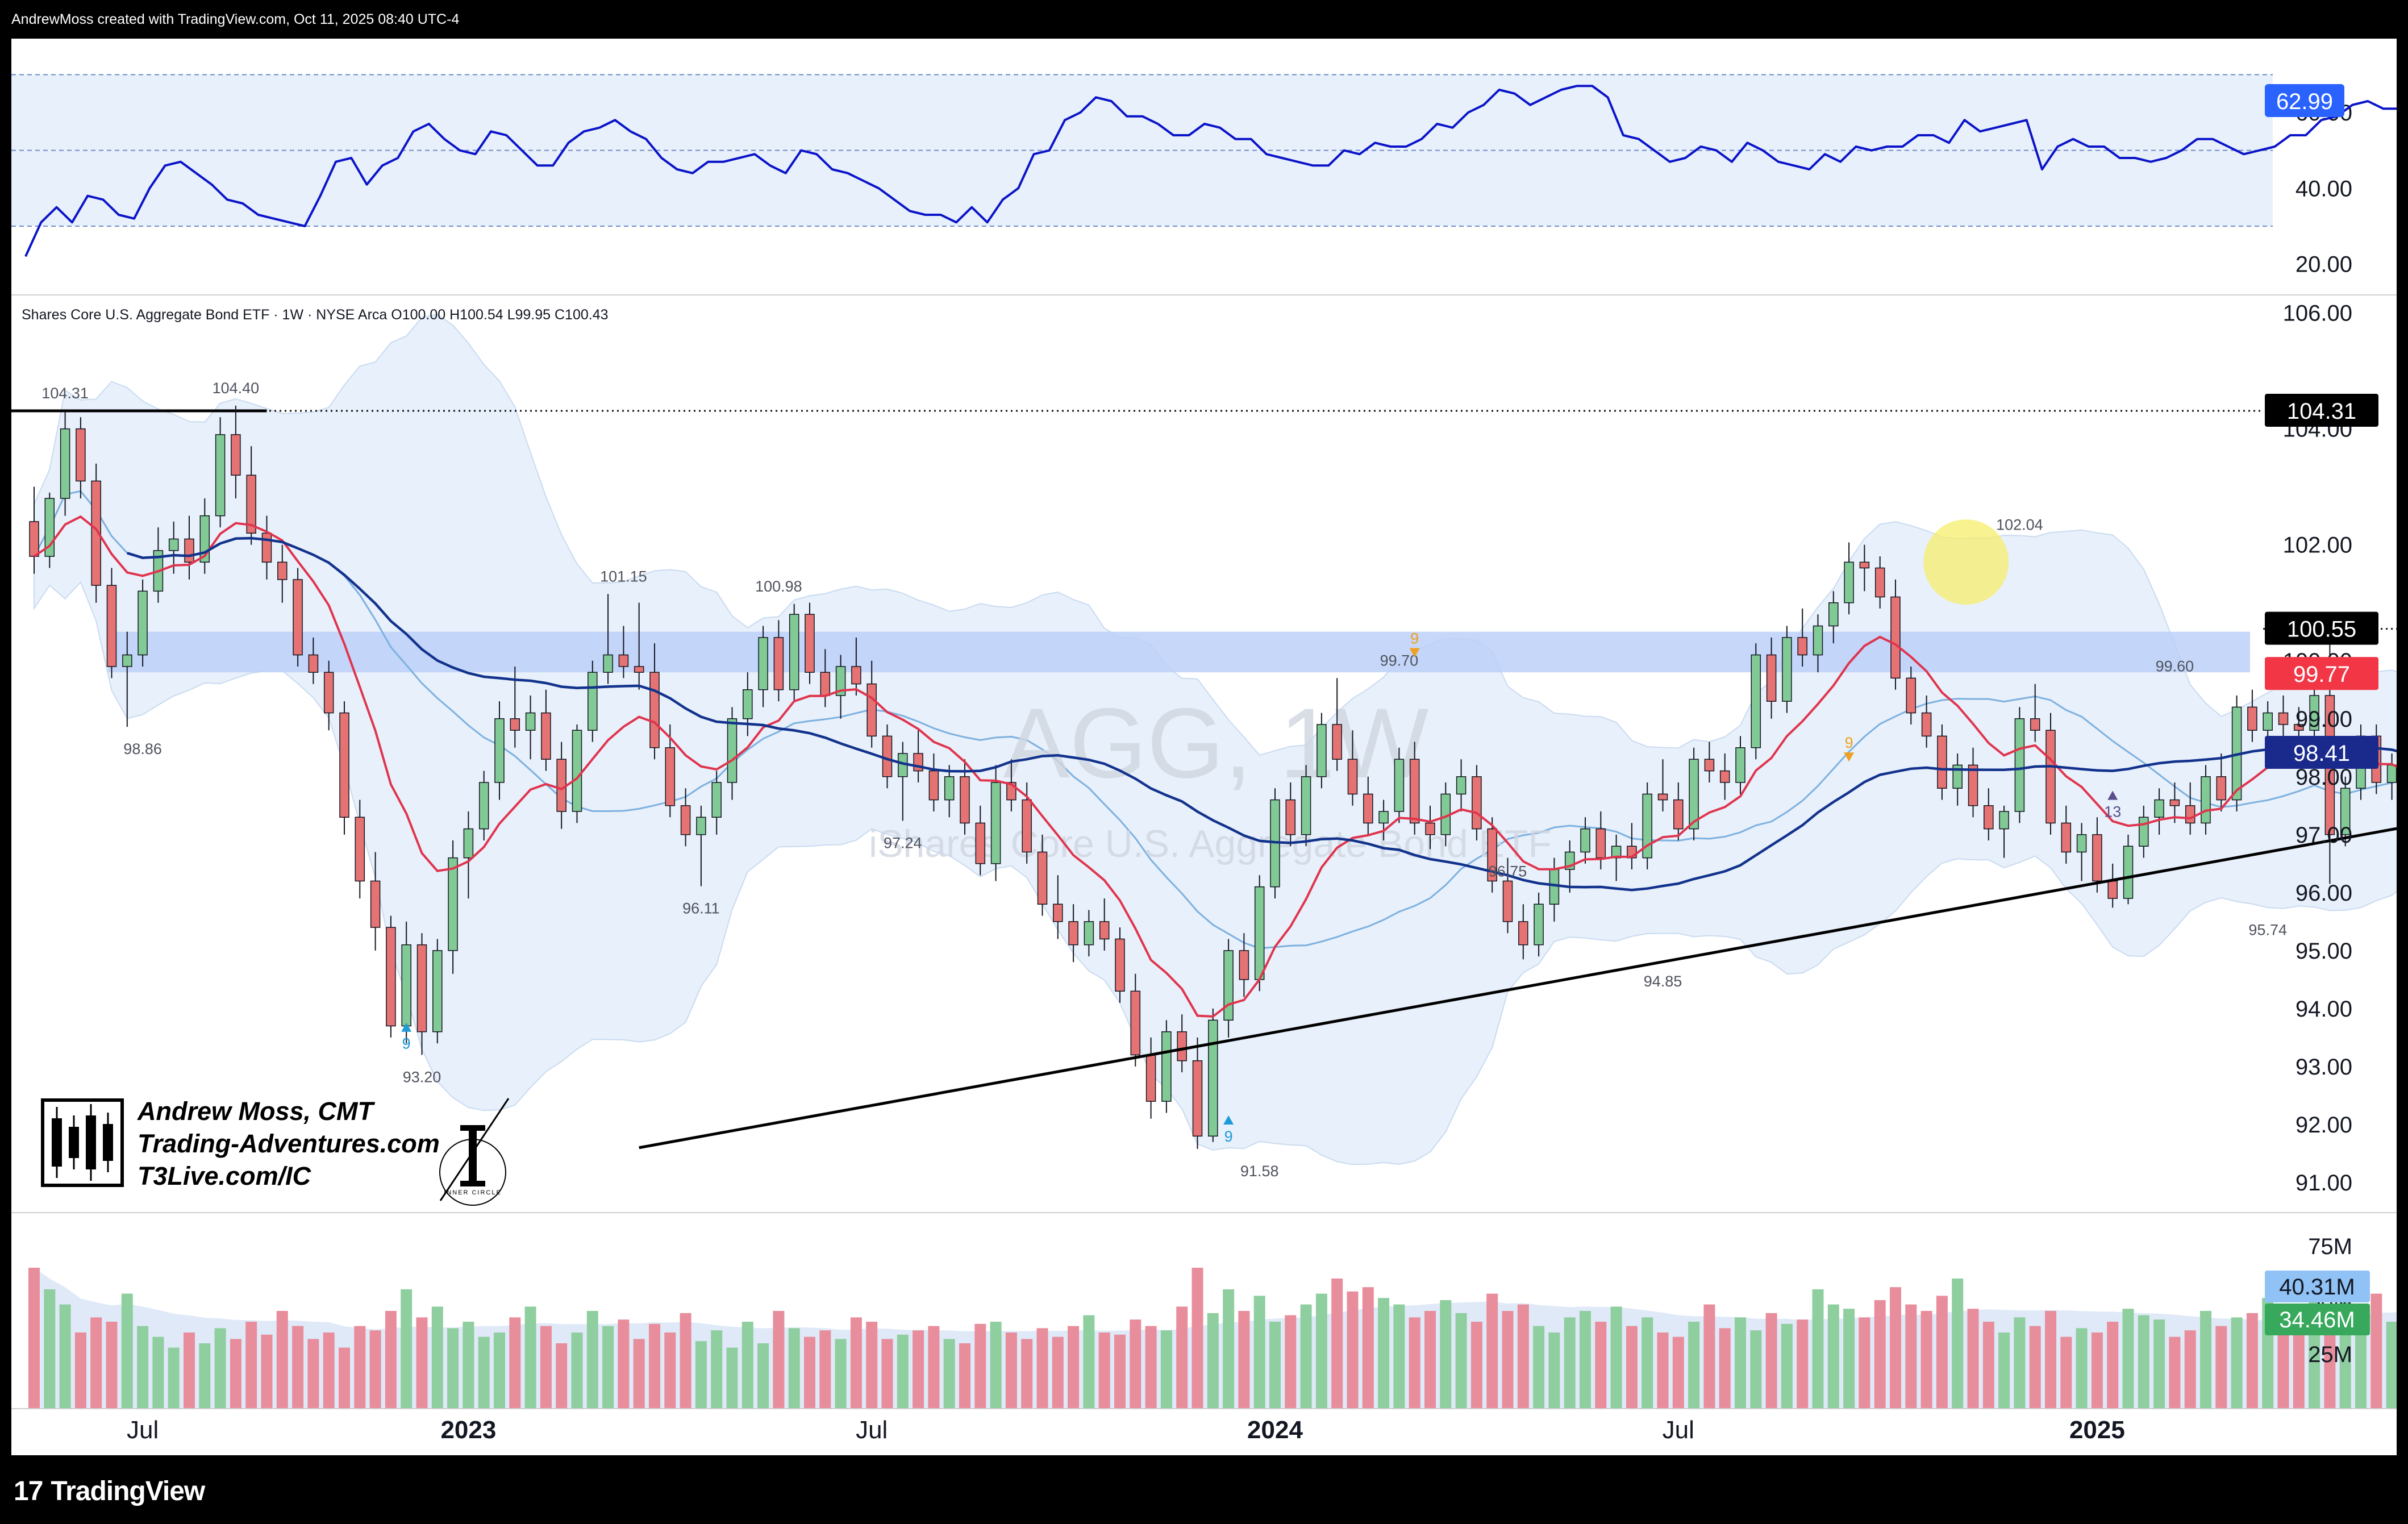 This screenshot has width=2408, height=1524. What do you see at coordinates (1678, 1430) in the screenshot?
I see `time-axis-label: Jul` at bounding box center [1678, 1430].